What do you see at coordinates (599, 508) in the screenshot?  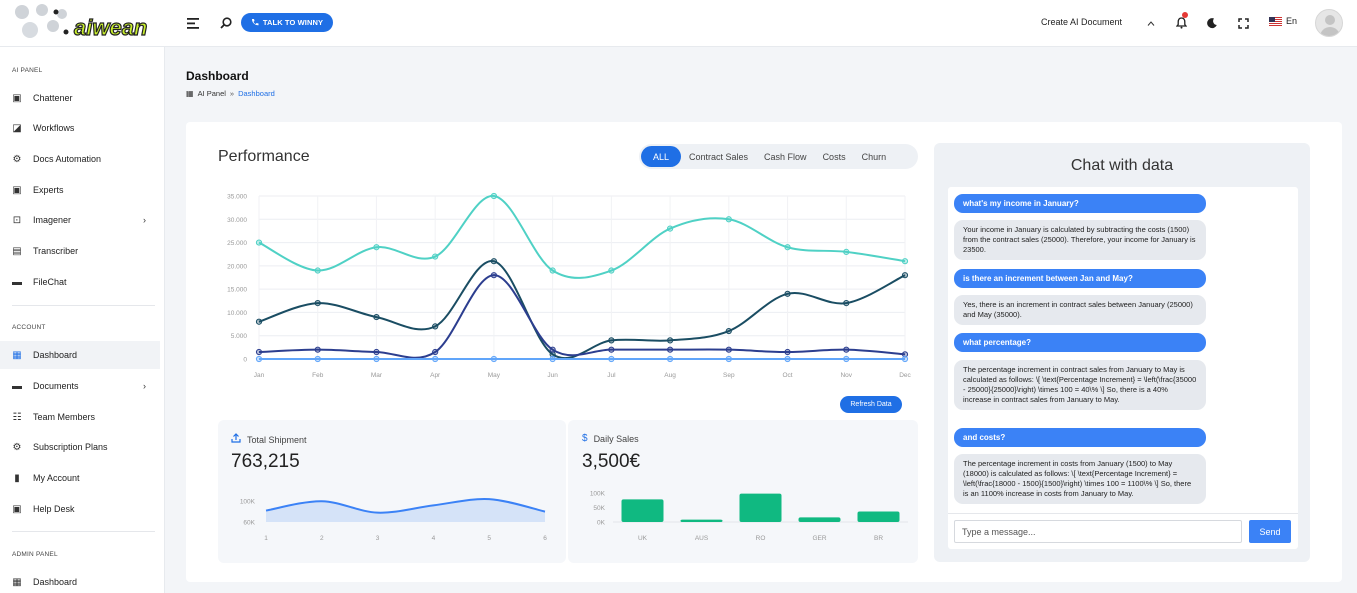 I see `y-tick-label: 50K` at bounding box center [599, 508].